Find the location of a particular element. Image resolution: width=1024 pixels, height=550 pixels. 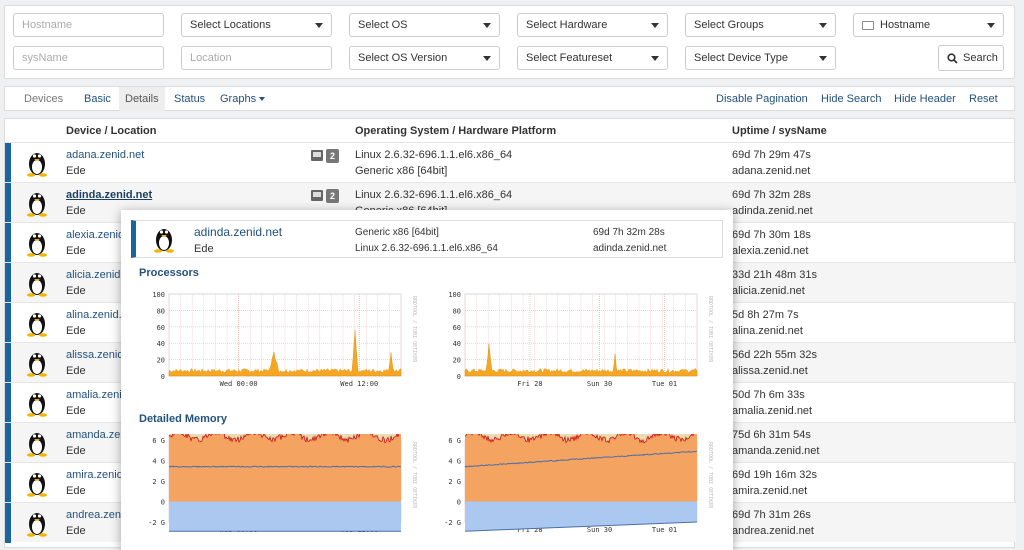

search-button: Search is located at coordinates (971, 58).